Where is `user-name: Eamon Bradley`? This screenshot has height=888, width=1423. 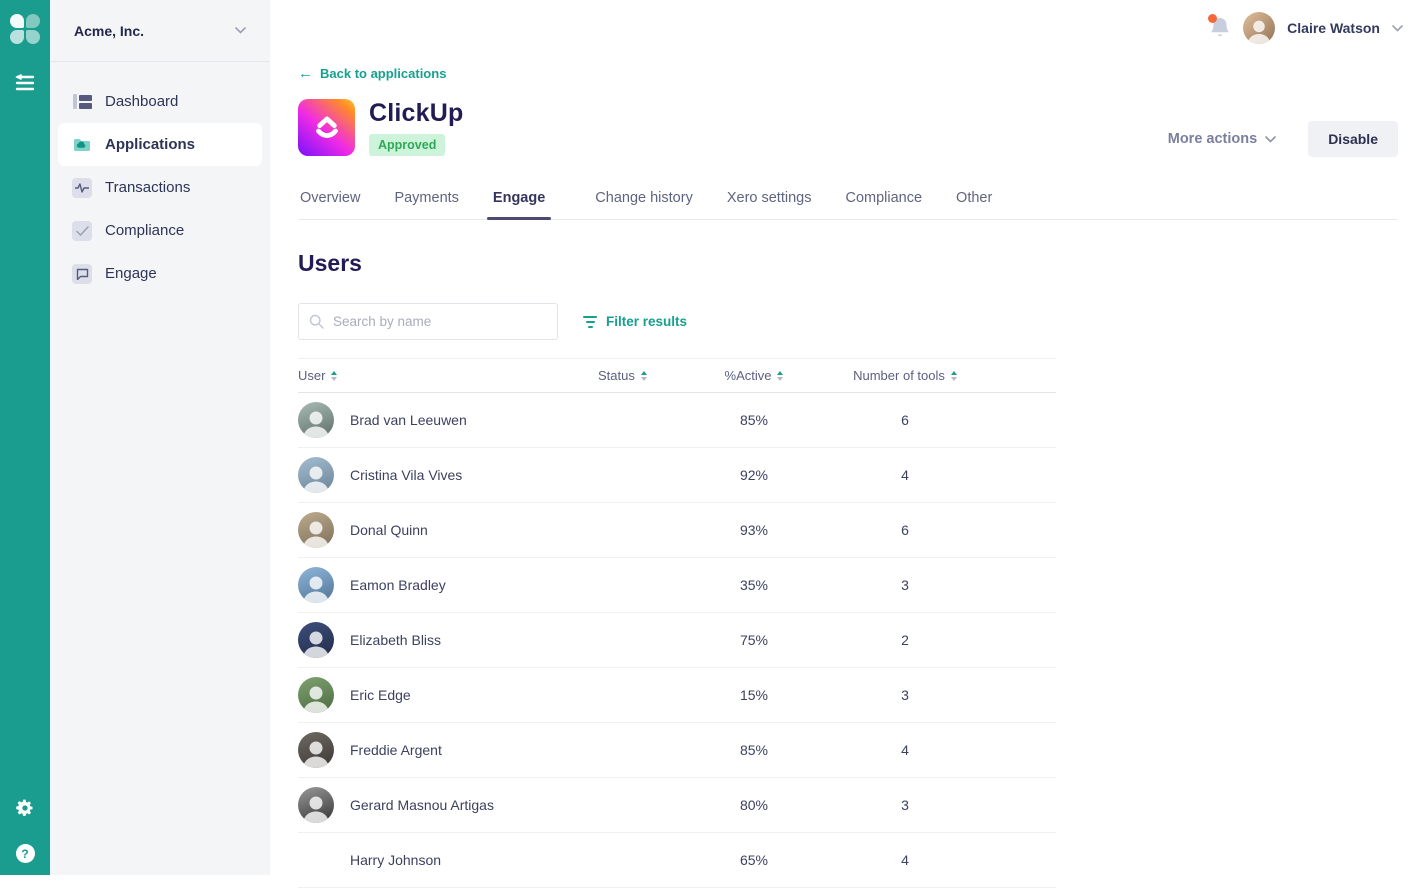 user-name: Eamon Bradley is located at coordinates (398, 585).